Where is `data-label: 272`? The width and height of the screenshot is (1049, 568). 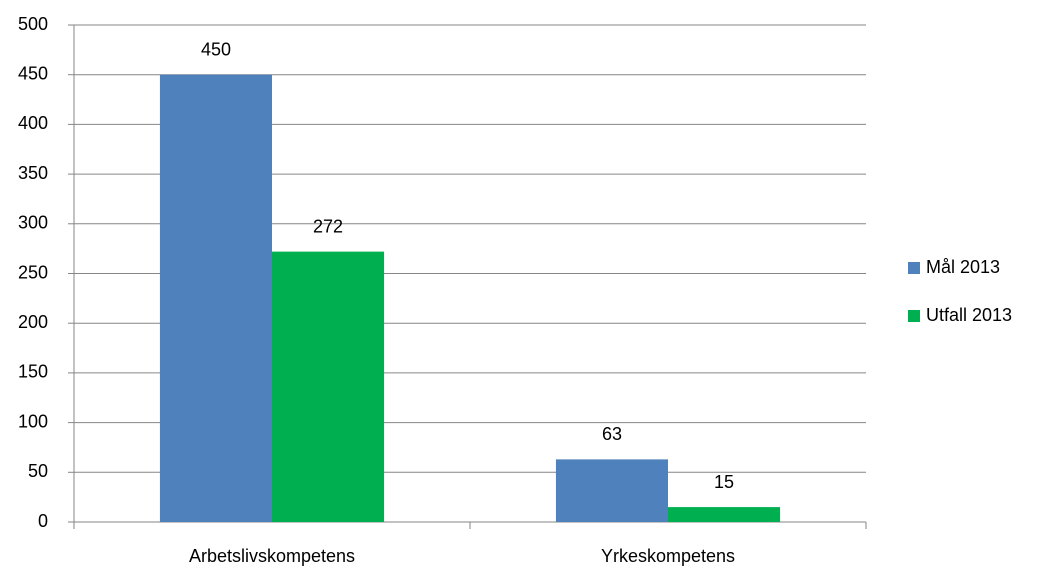
data-label: 272 is located at coordinates (328, 226).